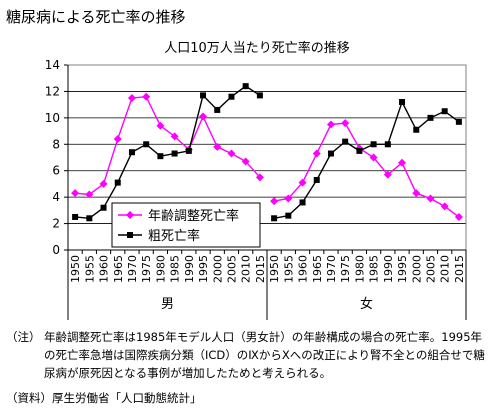  What do you see at coordinates (23, 337) in the screenshot?
I see `note-prefix: （注）` at bounding box center [23, 337].